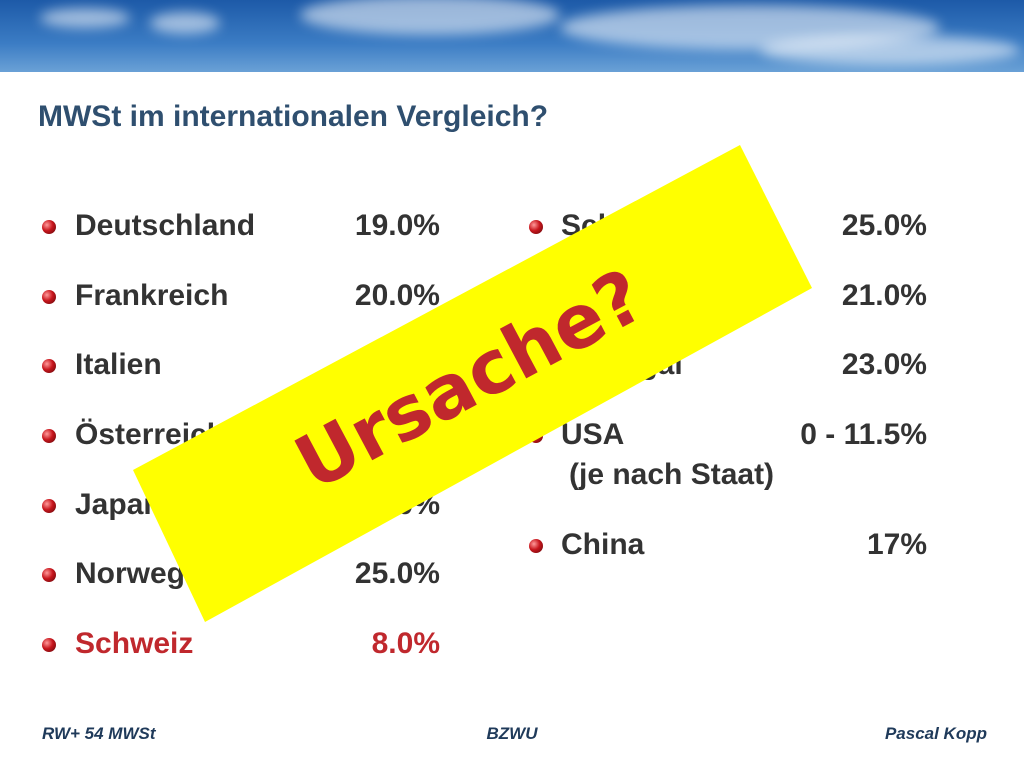  What do you see at coordinates (99, 733) in the screenshot?
I see `footer-left: RW+ 54 MWSt` at bounding box center [99, 733].